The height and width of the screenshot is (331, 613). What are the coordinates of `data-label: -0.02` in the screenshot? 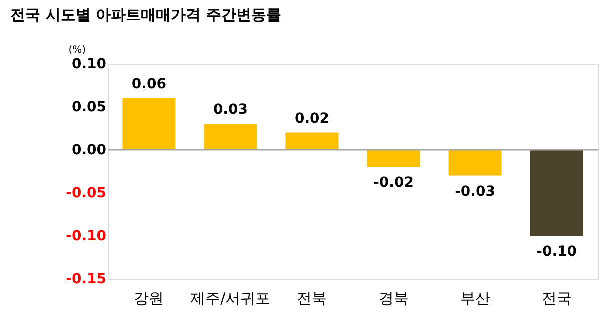 It's located at (394, 183).